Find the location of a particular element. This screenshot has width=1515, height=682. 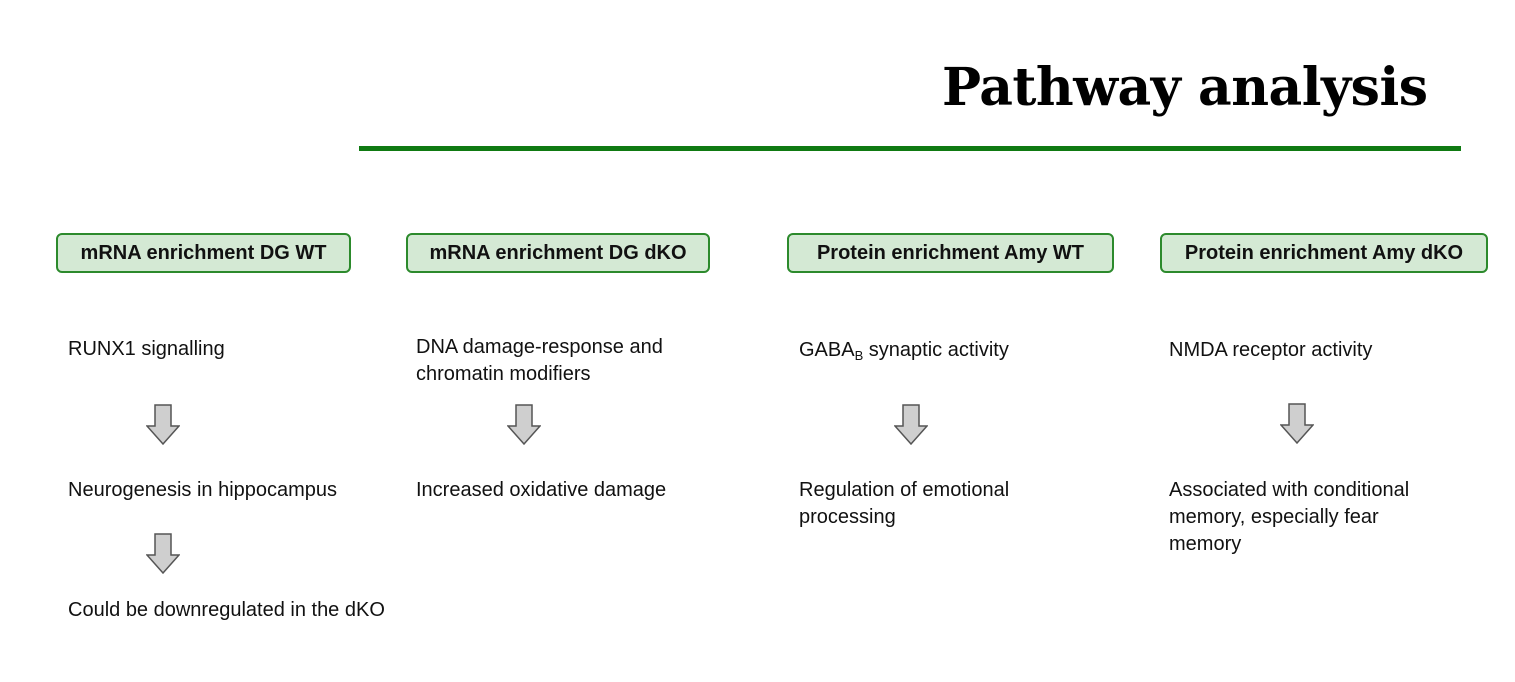

effect-fear-memory-line2: memory, especially fear is located at coordinates (1274, 517).